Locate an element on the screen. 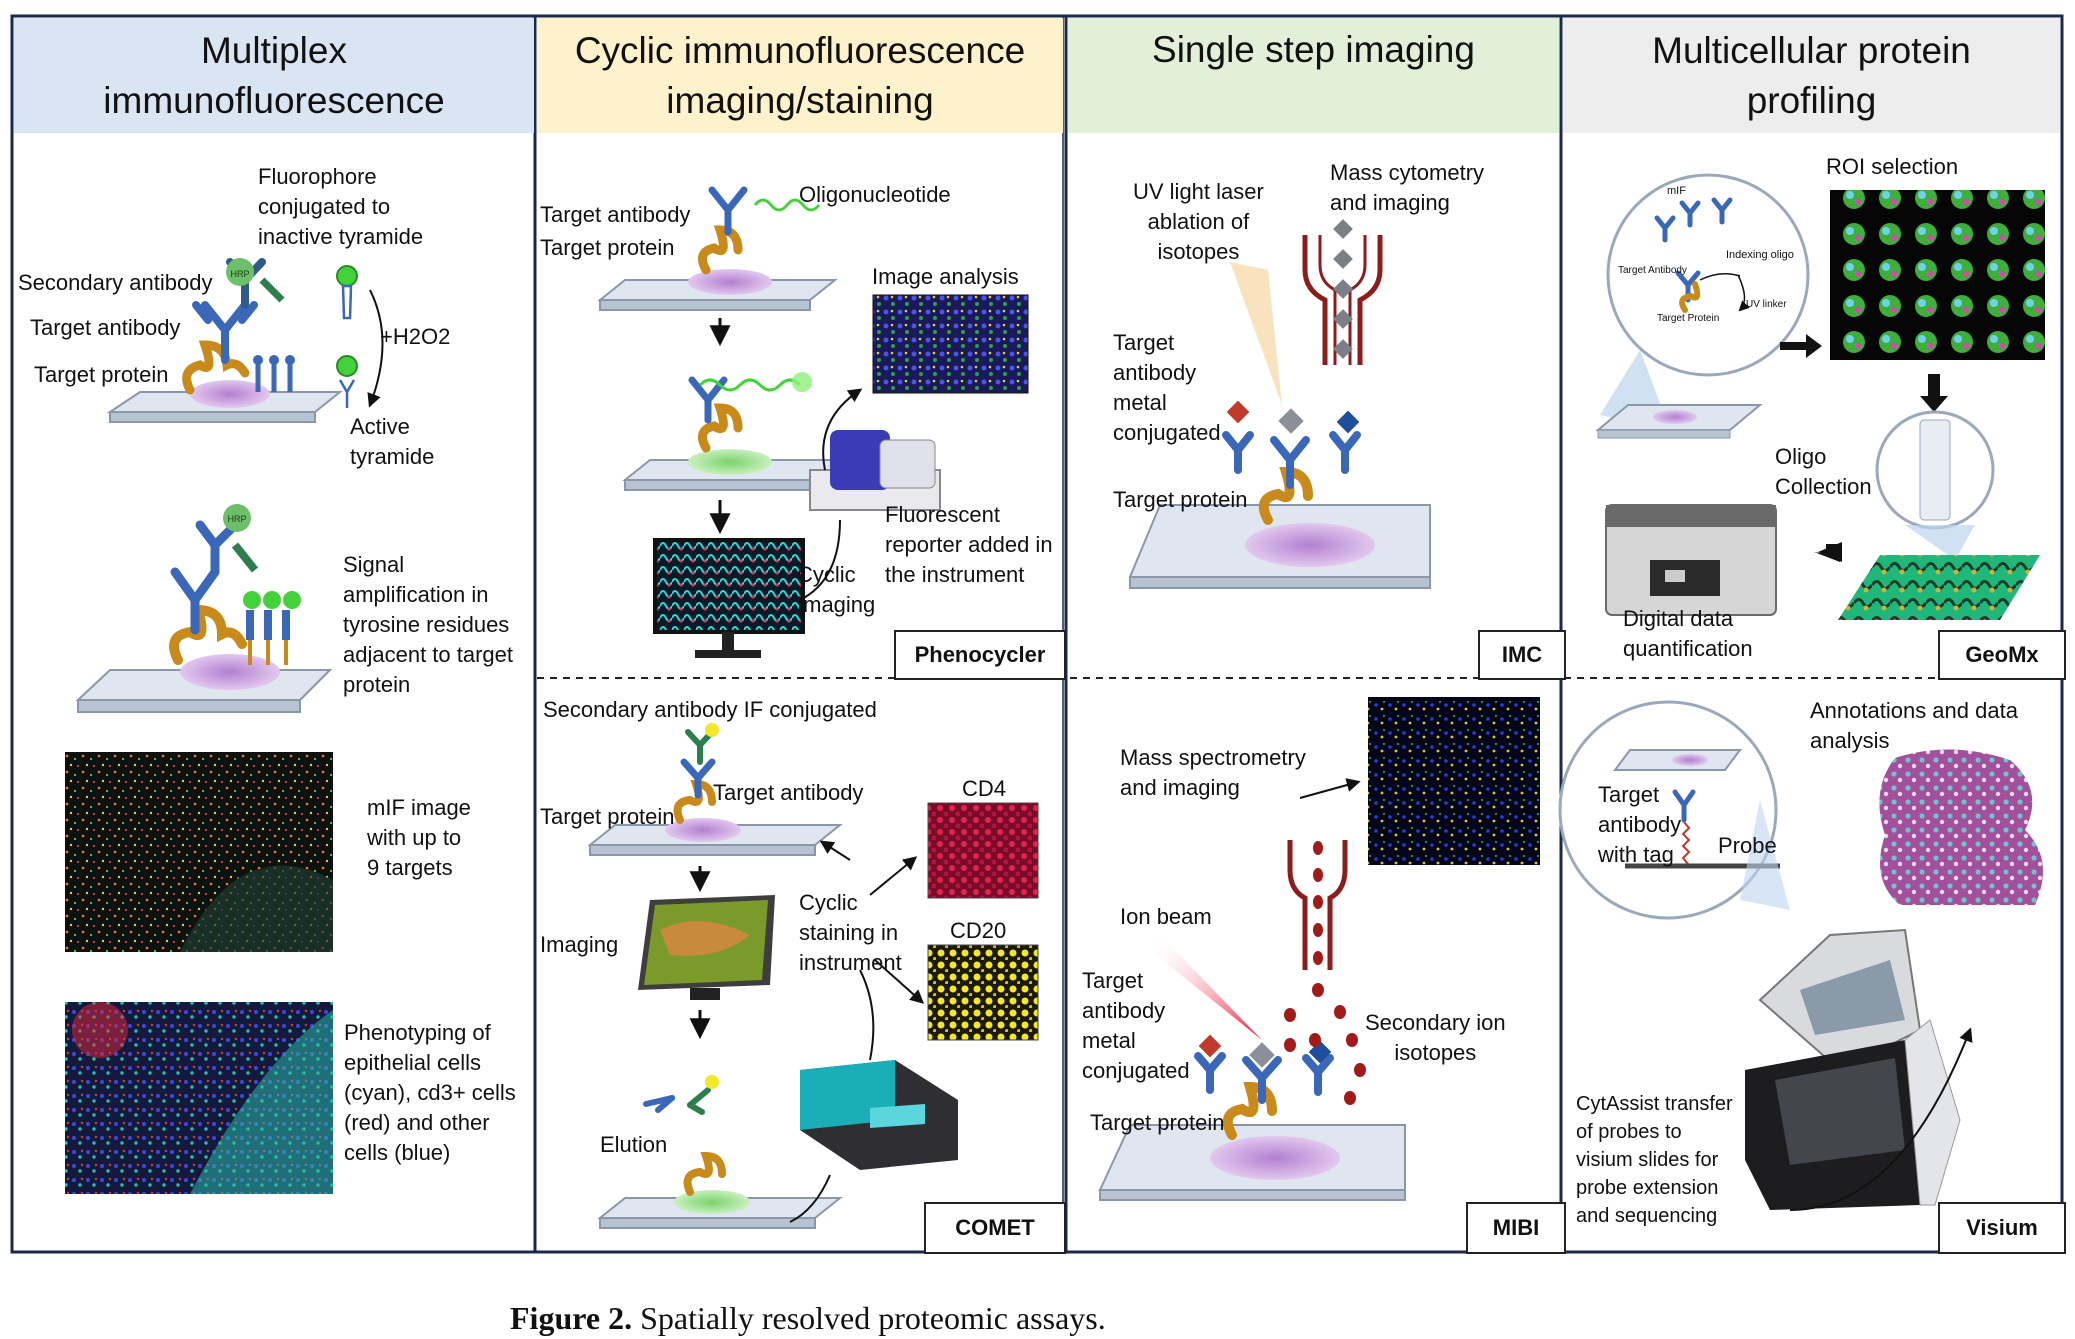 The width and height of the screenshot is (2075, 1339). hrp-label-2: HRP is located at coordinates (236, 519).